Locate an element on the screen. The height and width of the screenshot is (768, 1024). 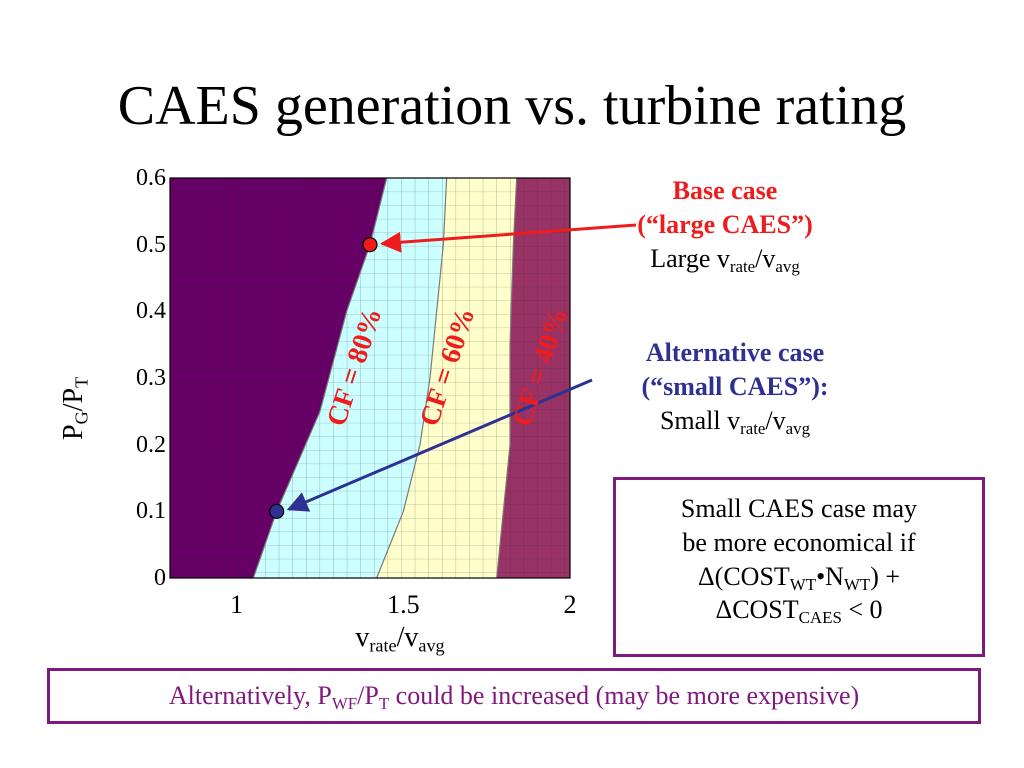
econ-line-2: be more economical if is located at coordinates (799, 542).